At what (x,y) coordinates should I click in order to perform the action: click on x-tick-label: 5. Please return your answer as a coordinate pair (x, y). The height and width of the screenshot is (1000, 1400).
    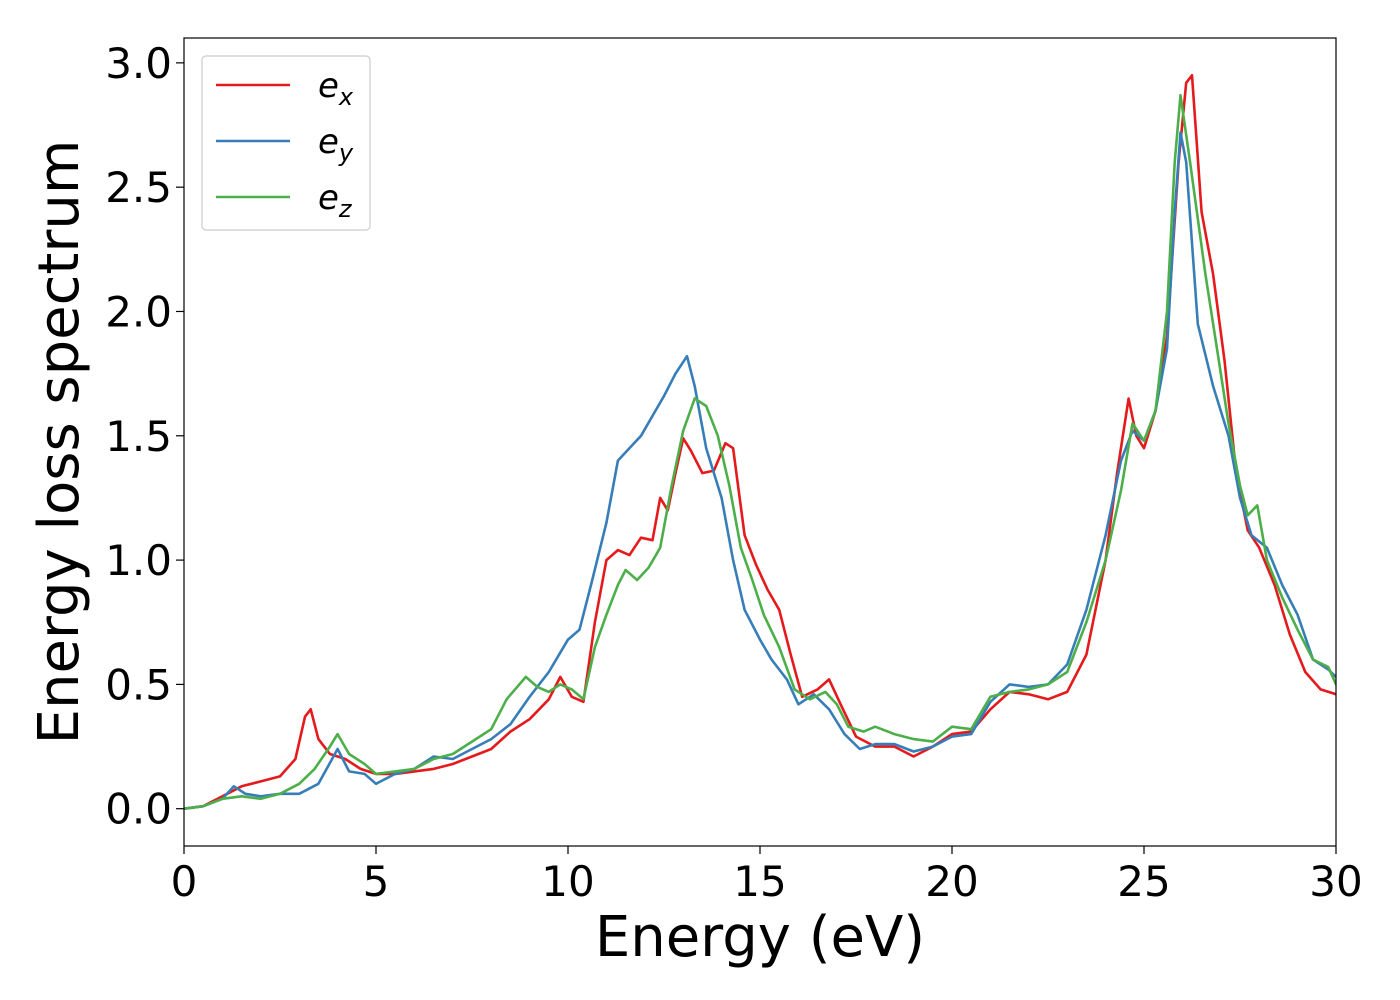
    Looking at the image, I should click on (376, 881).